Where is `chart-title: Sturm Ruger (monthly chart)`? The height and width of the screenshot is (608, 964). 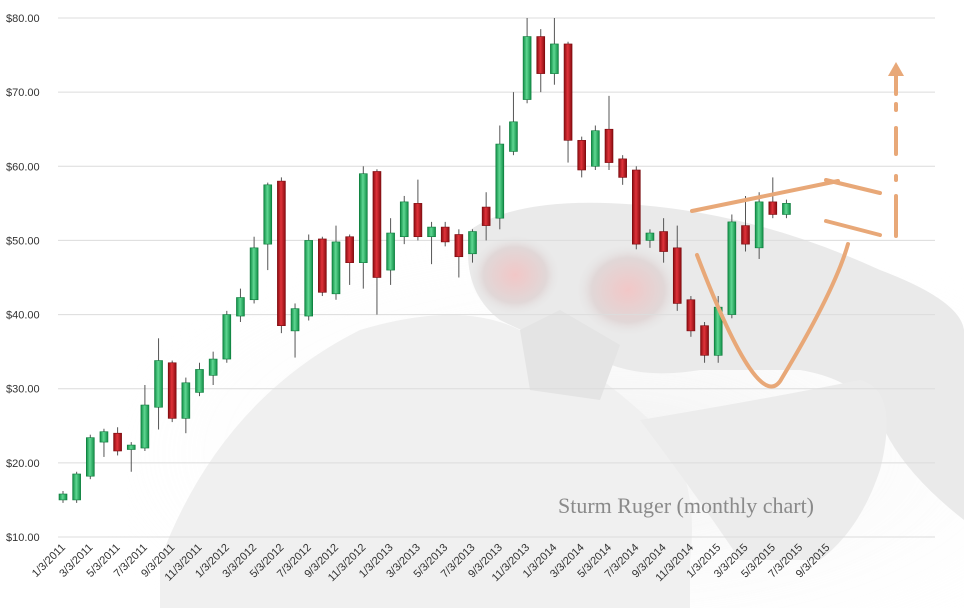 chart-title: Sturm Ruger (monthly chart) is located at coordinates (686, 505).